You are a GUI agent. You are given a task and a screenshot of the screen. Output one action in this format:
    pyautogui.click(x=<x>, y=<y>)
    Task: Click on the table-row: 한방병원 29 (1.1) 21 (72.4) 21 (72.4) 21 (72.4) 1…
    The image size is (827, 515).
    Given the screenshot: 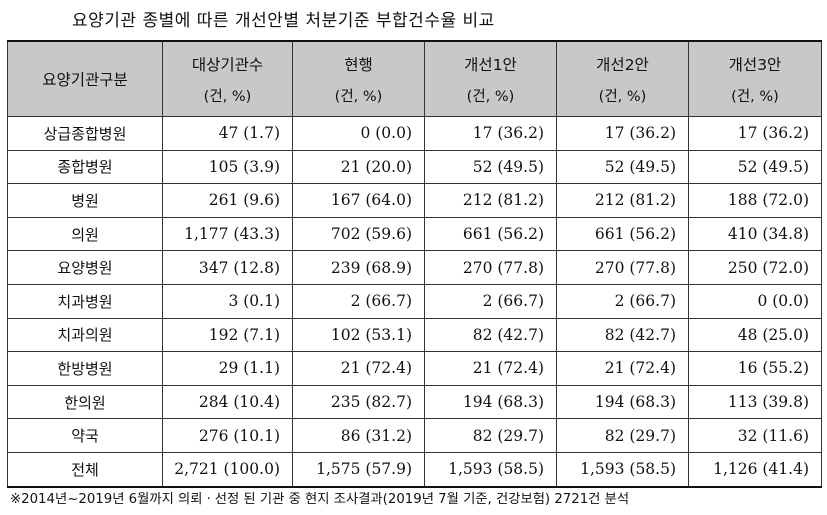 What is the action you would take?
    pyautogui.click(x=414, y=368)
    